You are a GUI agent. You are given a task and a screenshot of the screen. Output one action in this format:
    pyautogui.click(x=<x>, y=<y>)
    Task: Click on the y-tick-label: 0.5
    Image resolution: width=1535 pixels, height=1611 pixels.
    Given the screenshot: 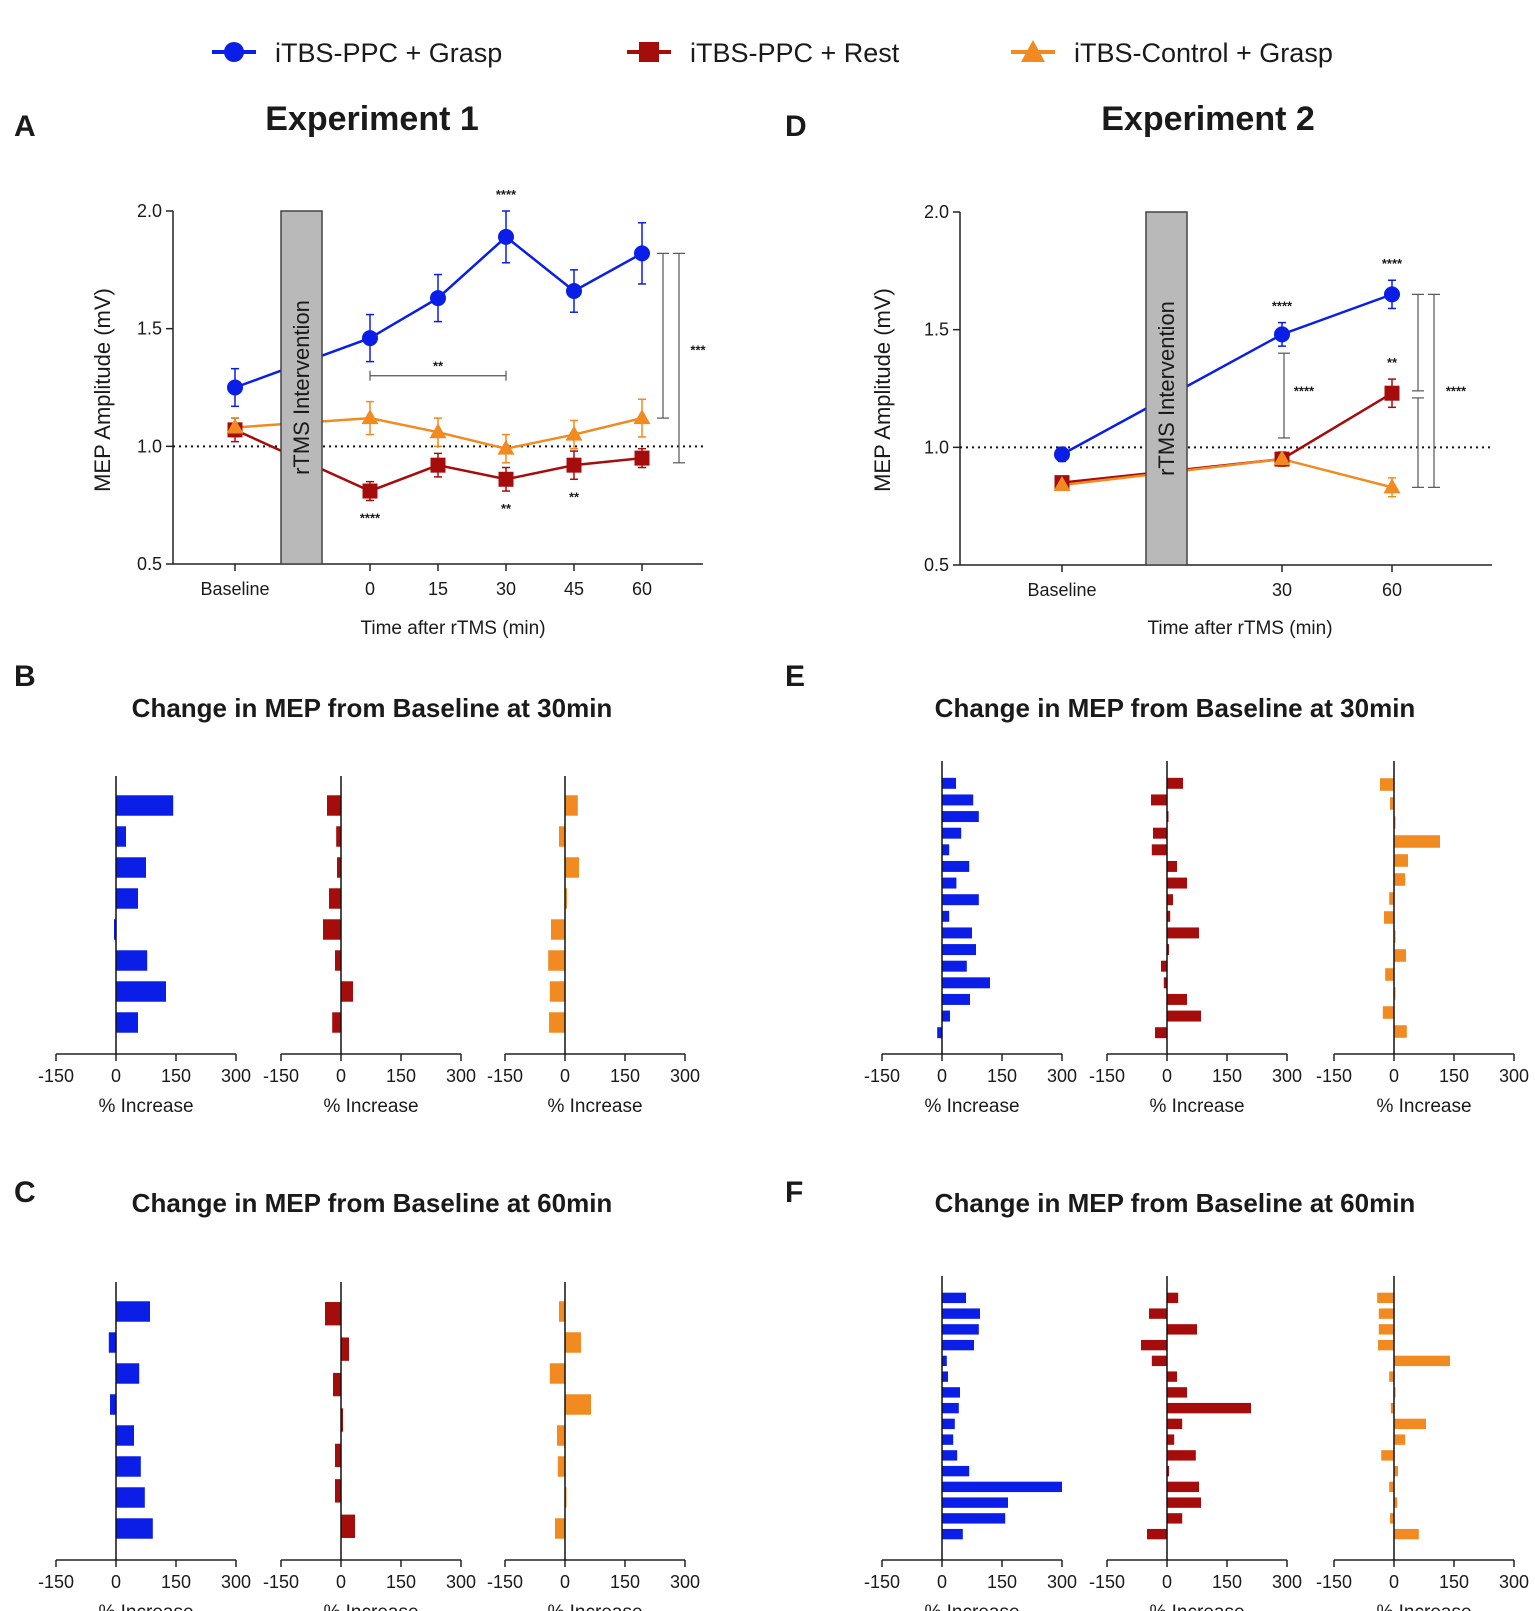 What is the action you would take?
    pyautogui.click(x=936, y=565)
    